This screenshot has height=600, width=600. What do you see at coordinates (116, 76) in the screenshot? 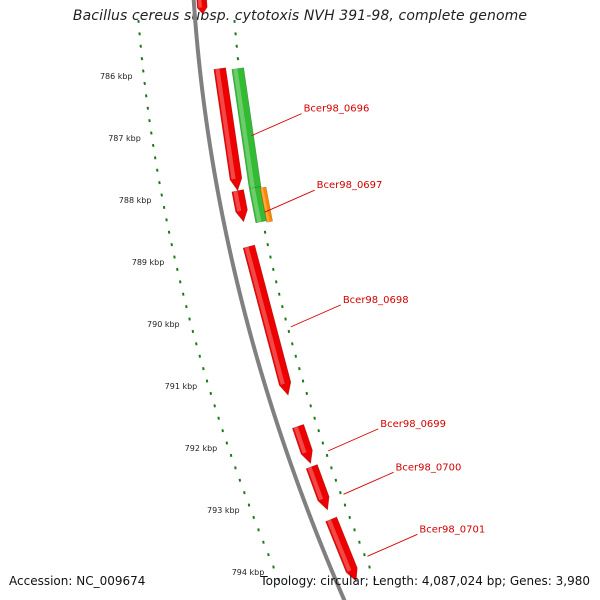
I see `scale-tick-label: 786 kbp` at bounding box center [116, 76].